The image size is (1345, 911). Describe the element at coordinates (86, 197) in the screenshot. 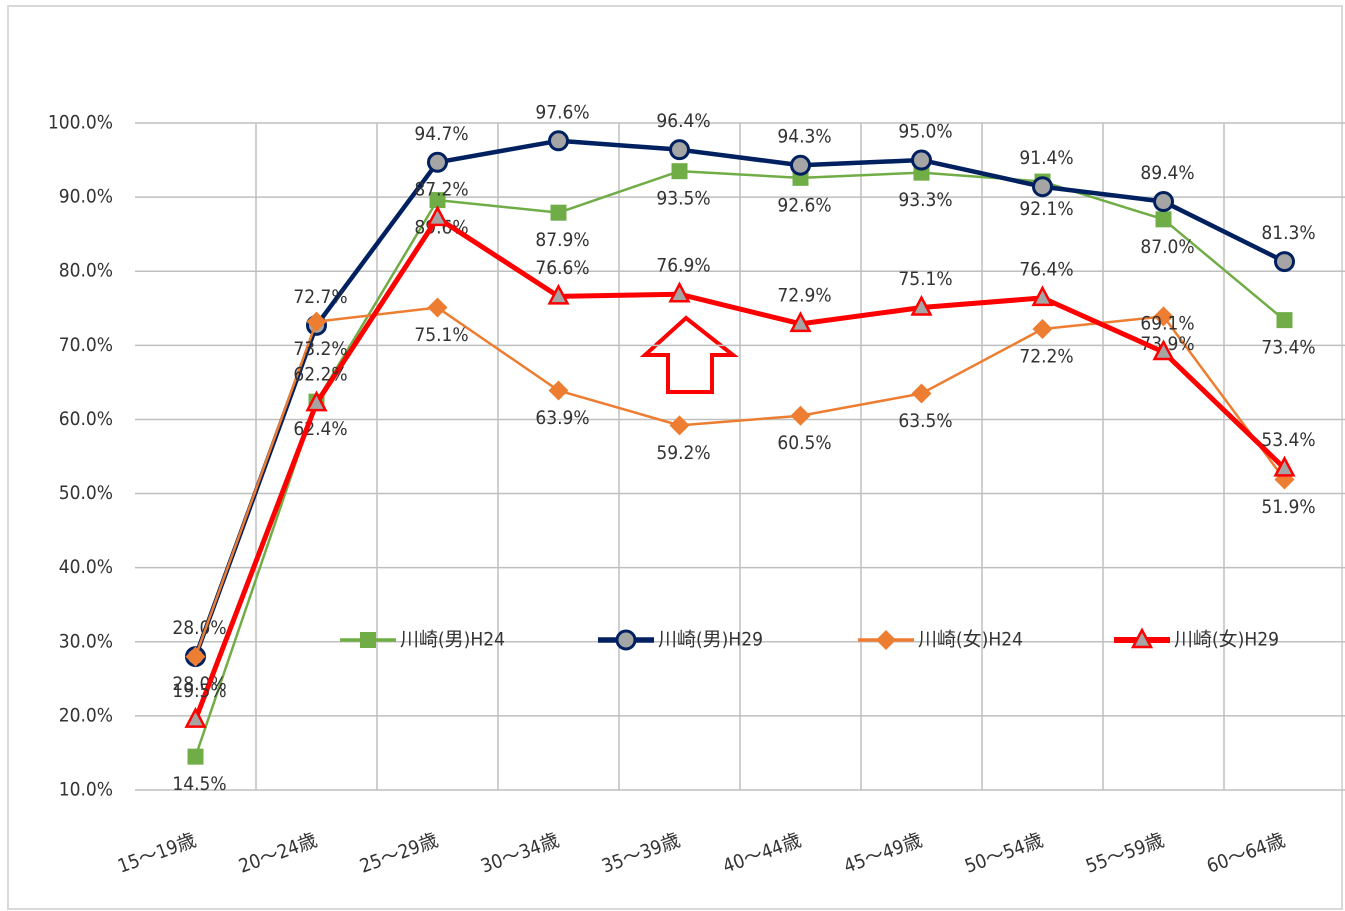

I see `y-tick-label: 90.0%` at that location.